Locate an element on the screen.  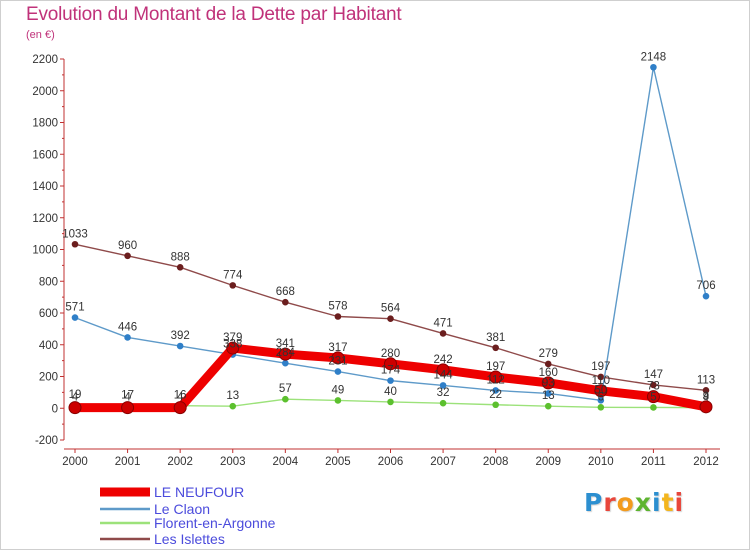
data-label: 5 is located at coordinates (653, 397).